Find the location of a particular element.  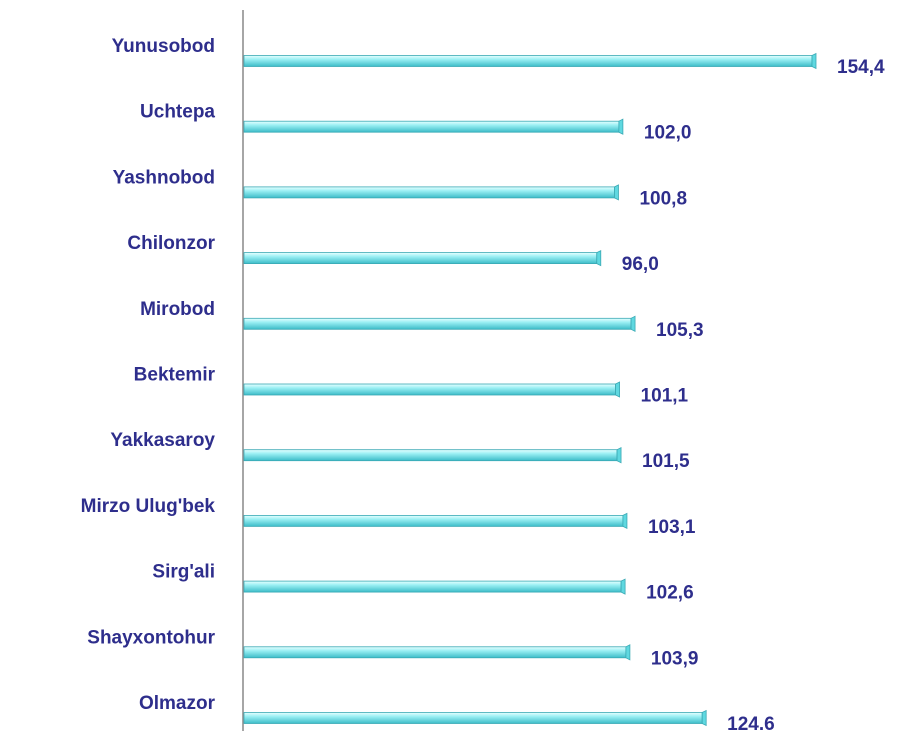

category-label: Bektemir is located at coordinates (175, 375).